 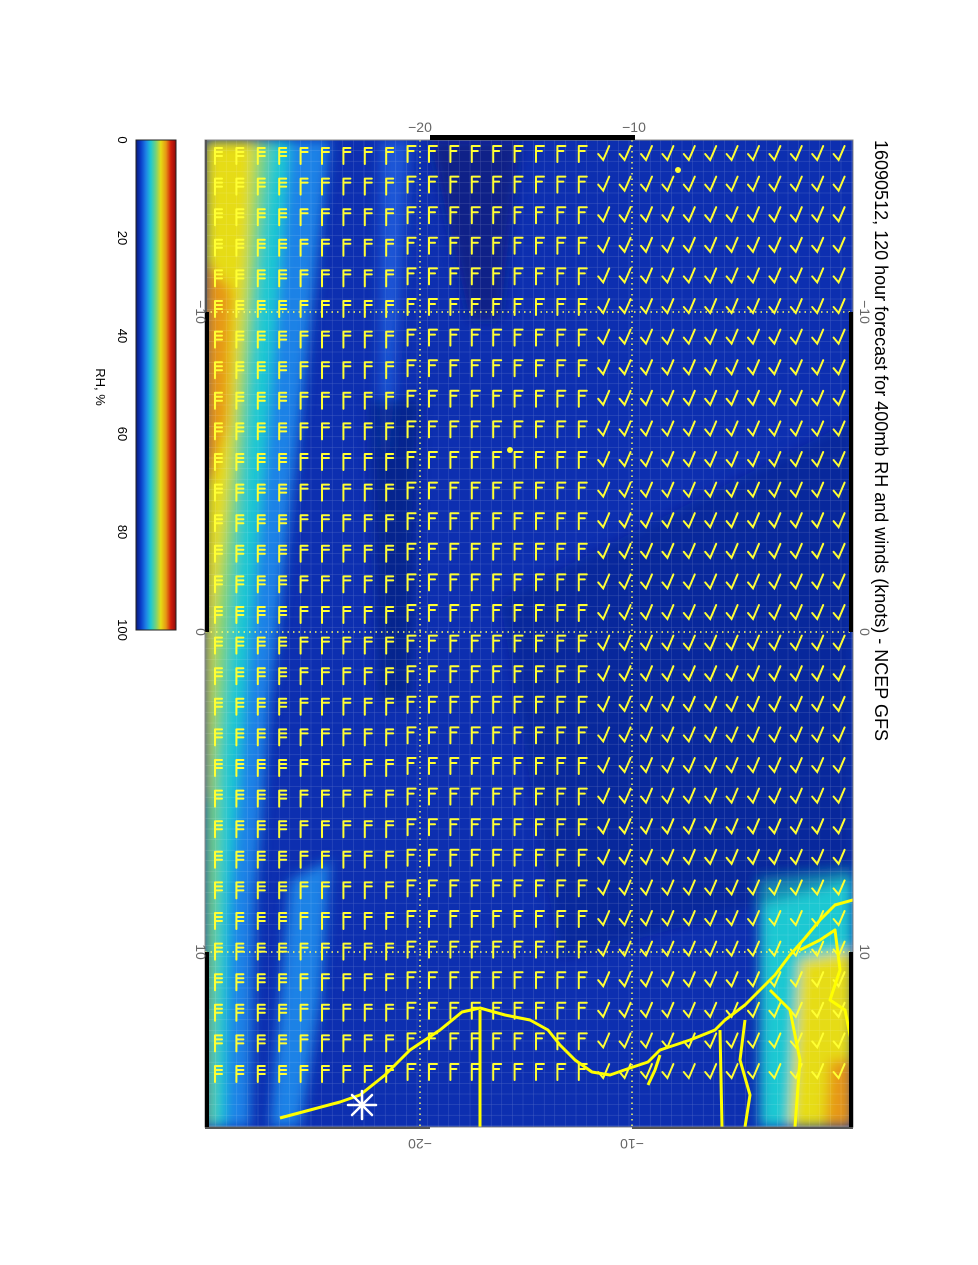 I want to click on colorbar-tick-label: 60, so click(x=122, y=434).